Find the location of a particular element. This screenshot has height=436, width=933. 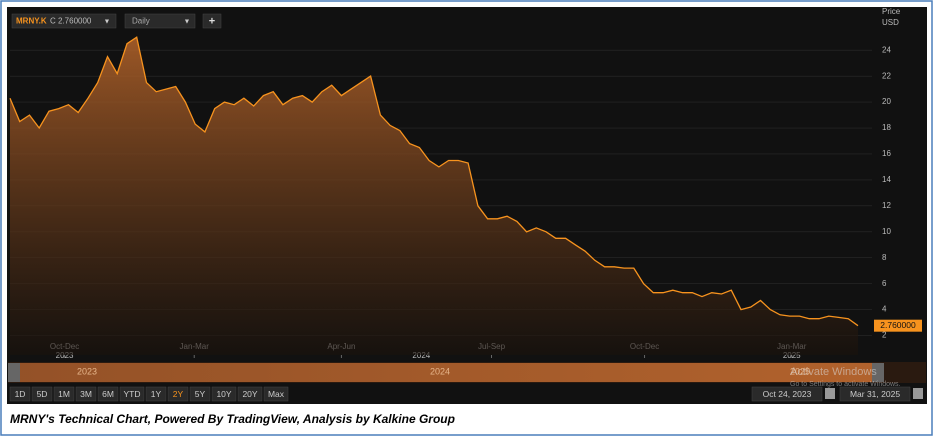

range-label: 10Y is located at coordinates (223, 394).